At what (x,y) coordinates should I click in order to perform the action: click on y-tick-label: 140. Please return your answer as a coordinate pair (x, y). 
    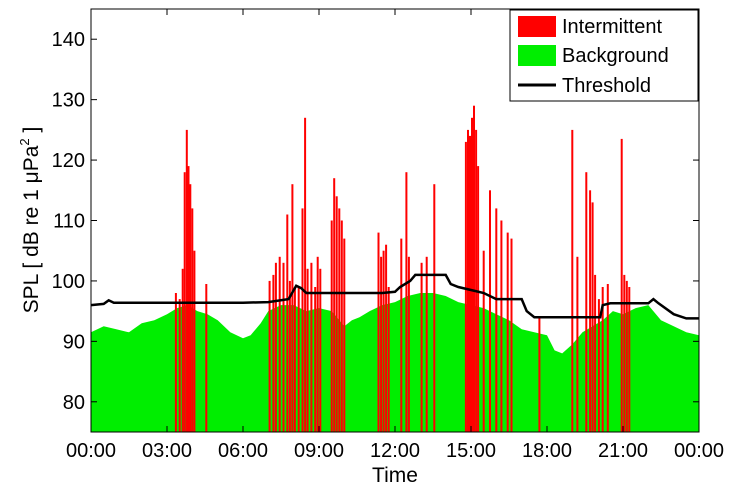
    Looking at the image, I should click on (68, 40).